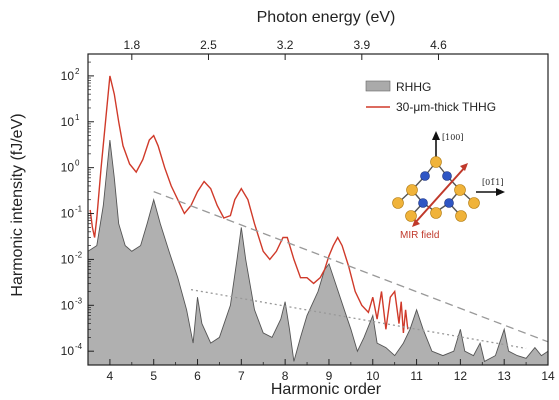 The image size is (559, 400). Describe the element at coordinates (79, 209) in the screenshot. I see `y-tick-exponent: -1` at that location.